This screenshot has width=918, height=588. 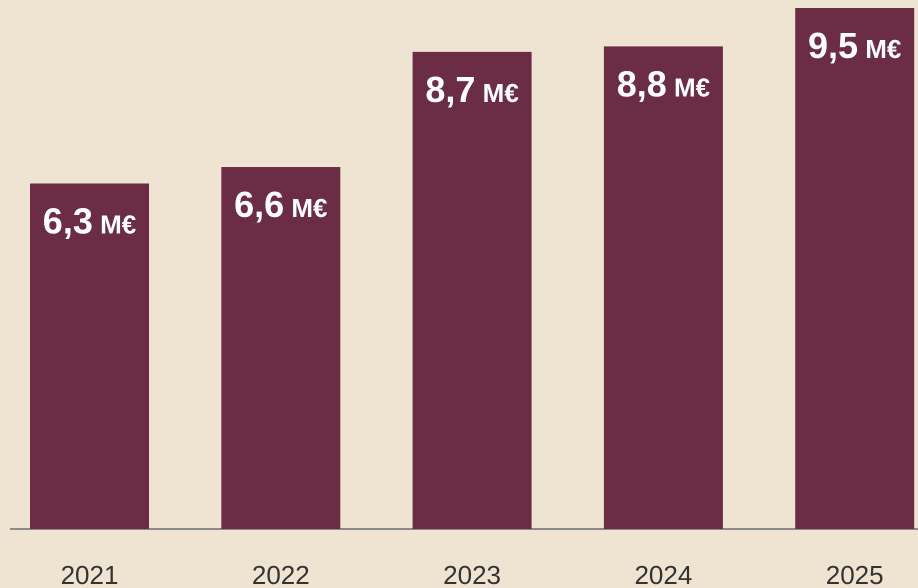 What do you see at coordinates (663, 83) in the screenshot?
I see `value-label: 8,8 M€` at bounding box center [663, 83].